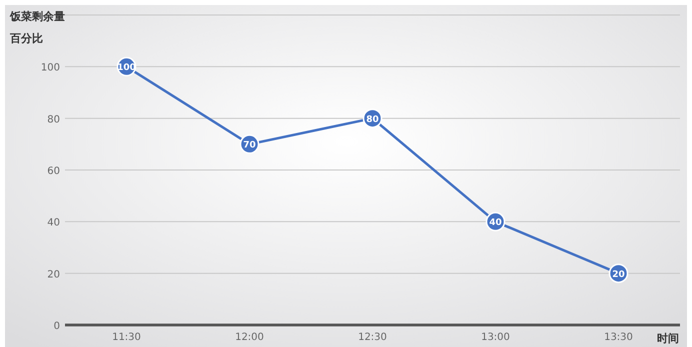 This screenshot has height=347, width=692. I want to click on y-tick-label: 60, so click(53, 171).